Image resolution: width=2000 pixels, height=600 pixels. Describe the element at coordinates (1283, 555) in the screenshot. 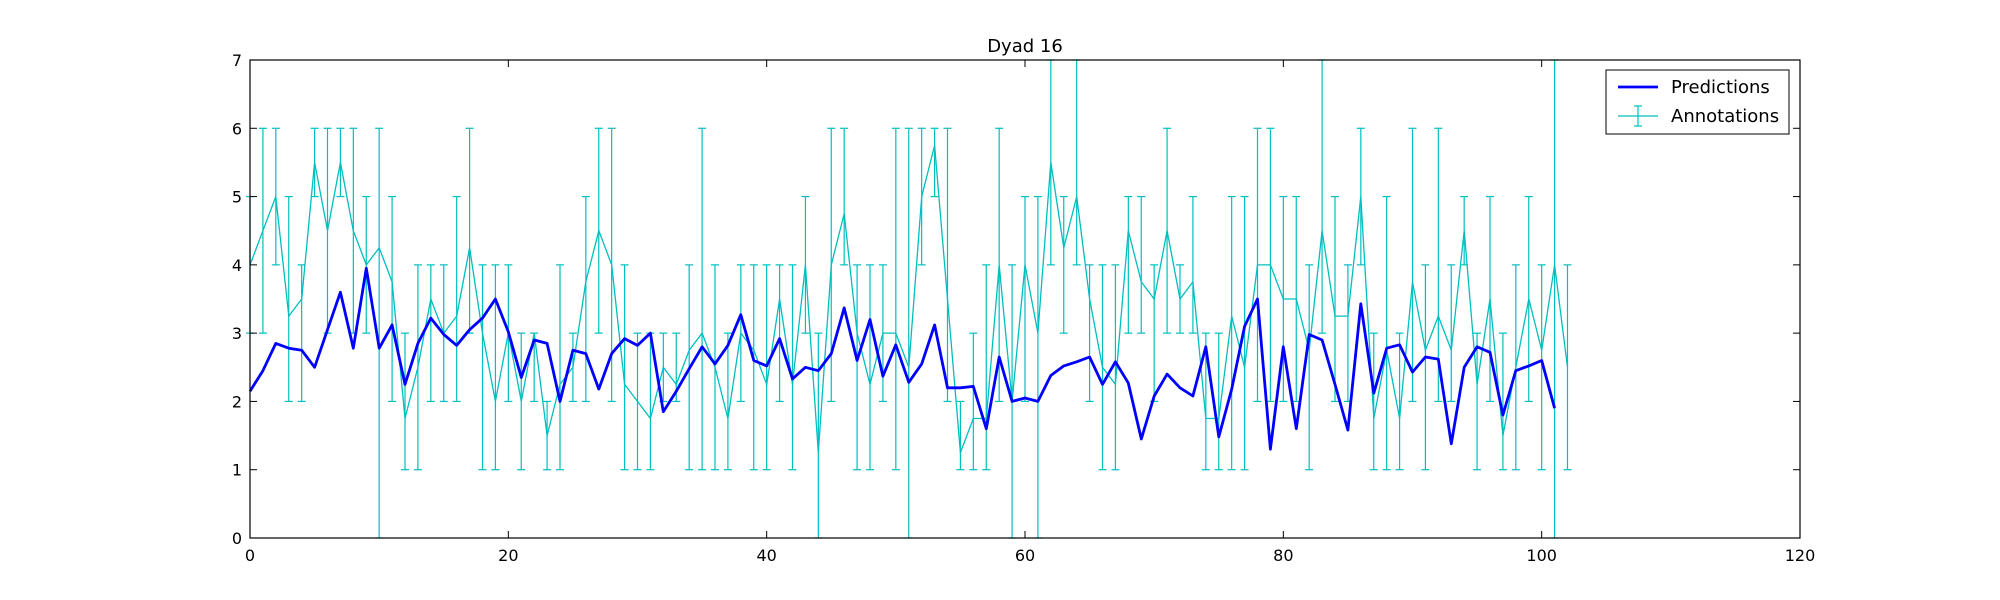

I see `x-tick-label: 80` at that location.